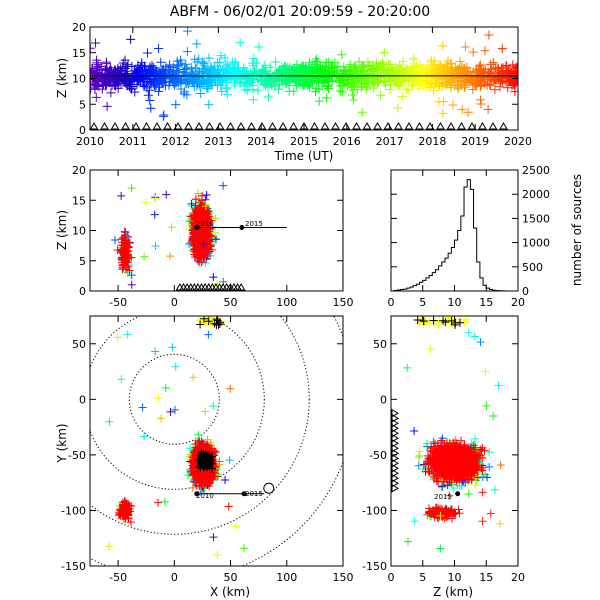 This screenshot has width=600, height=600. I want to click on y-tick-label: 15, so click(79, 53).